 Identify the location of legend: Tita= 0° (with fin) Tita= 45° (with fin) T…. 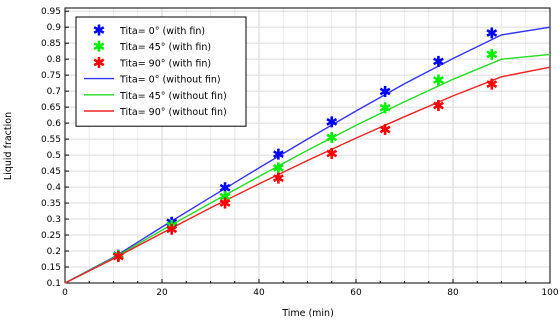
(161, 71).